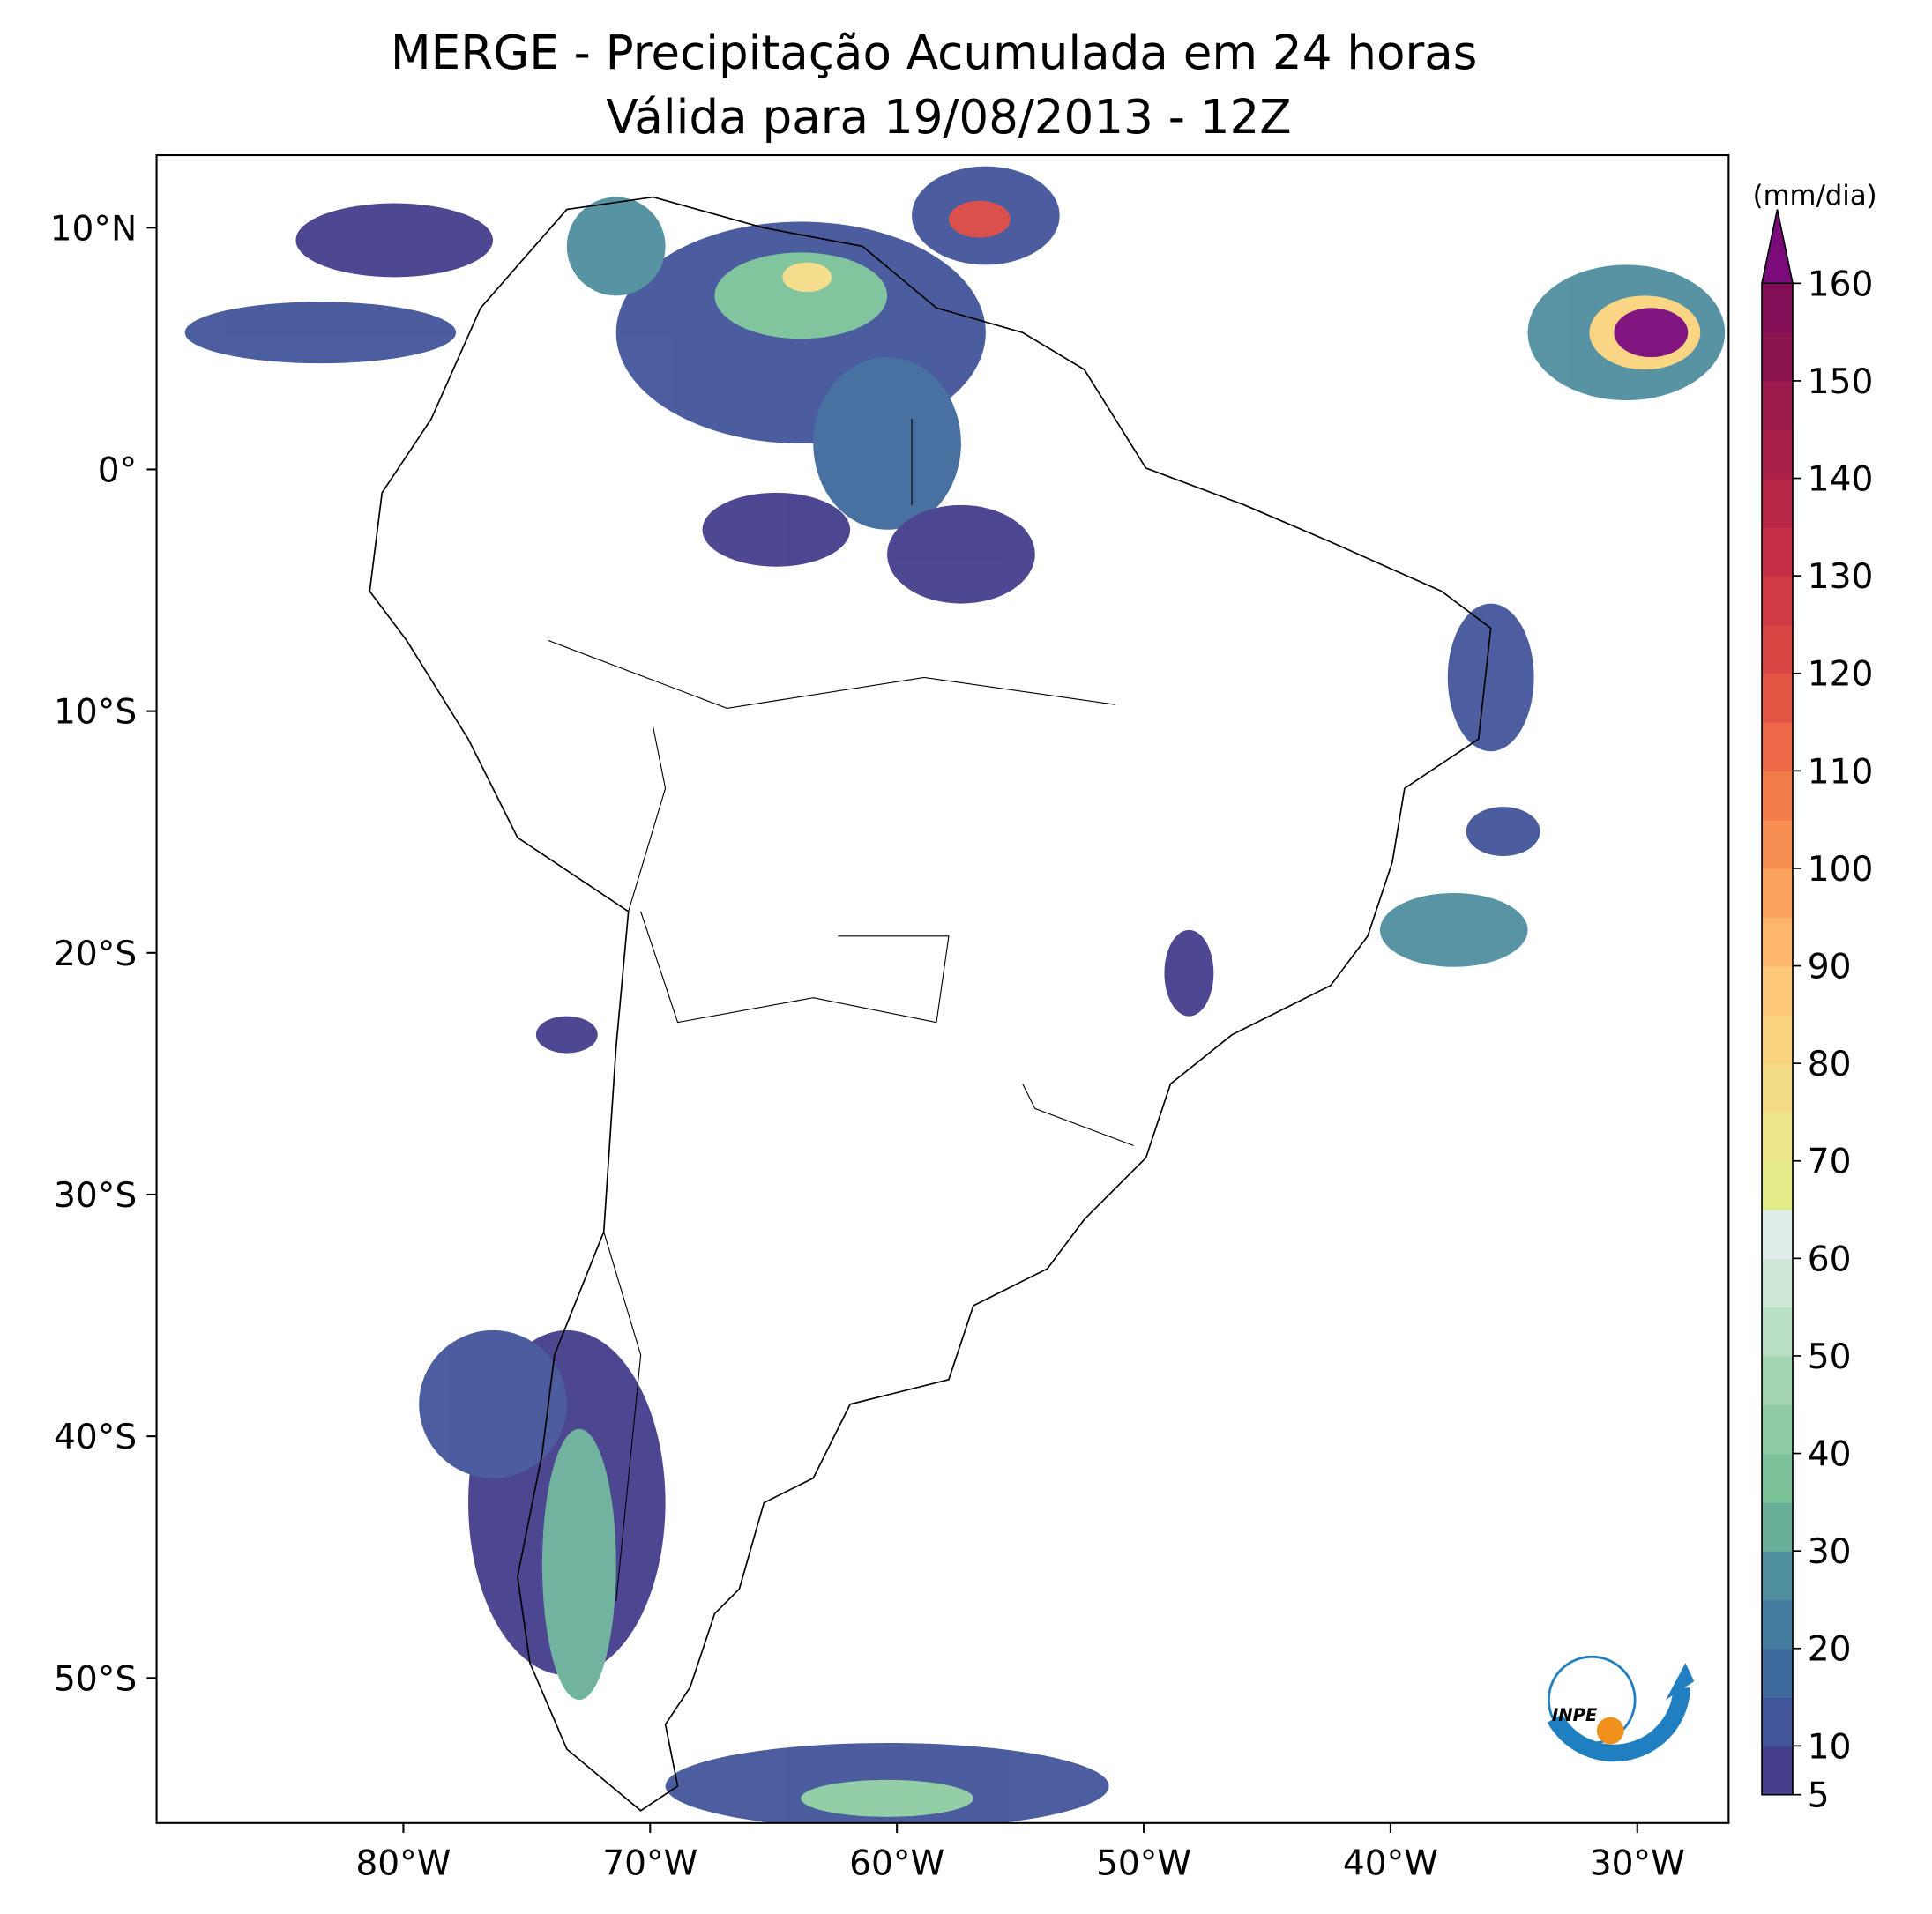 This screenshot has width=1932, height=1914. Describe the element at coordinates (948, 117) in the screenshot. I see `title-line-2: Válida para 19/08/2013 - 12Z` at that location.